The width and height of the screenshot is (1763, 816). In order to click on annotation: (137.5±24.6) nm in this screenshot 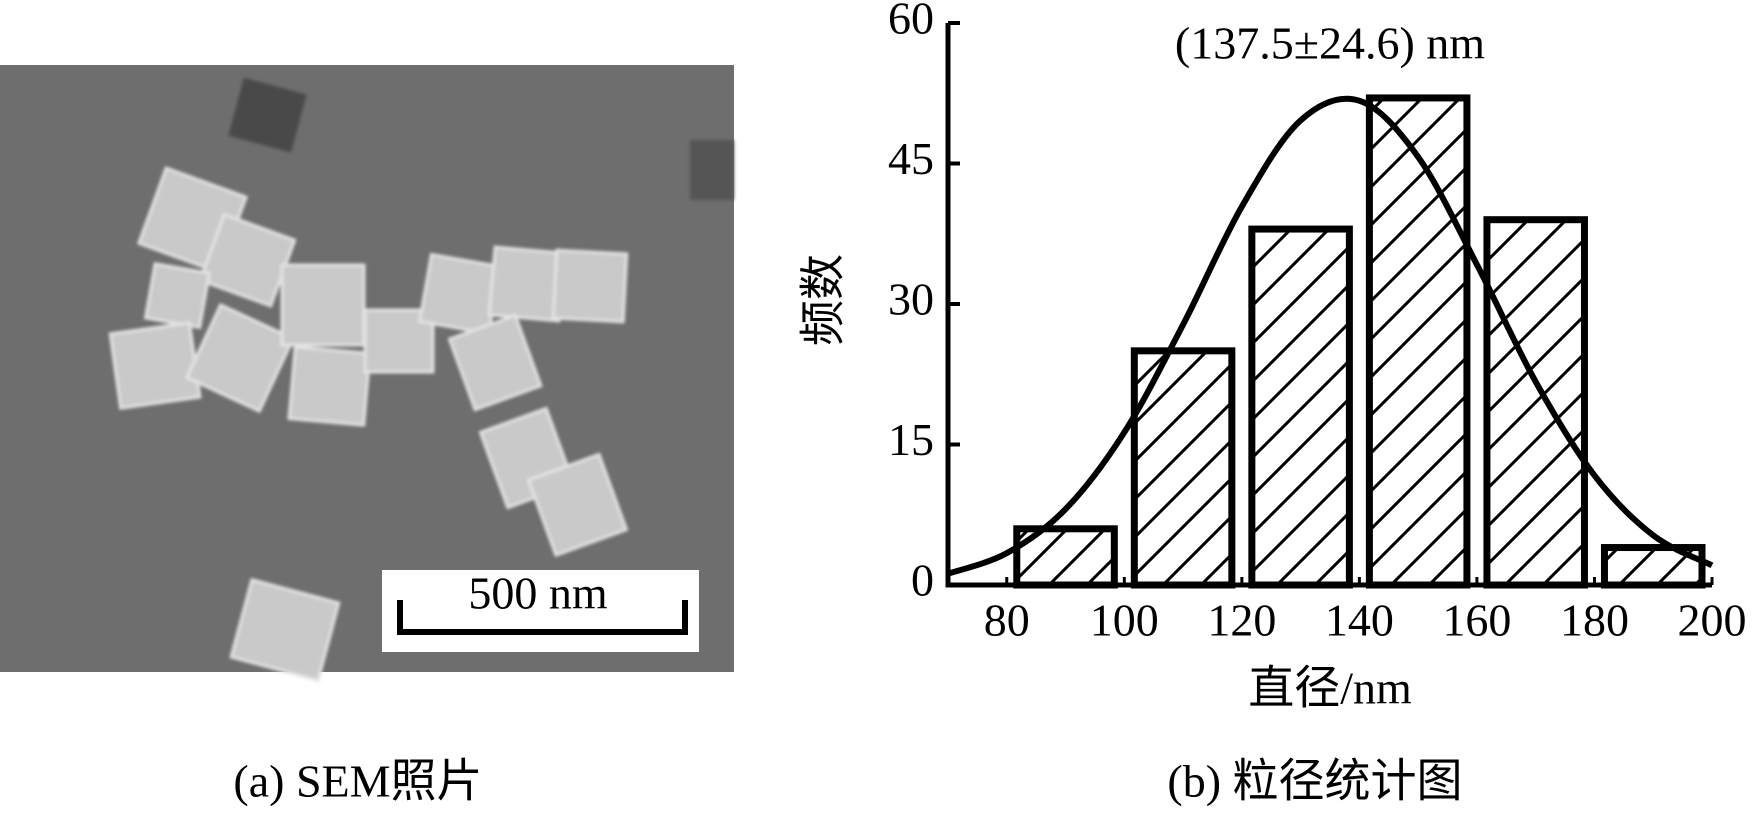, I will do `click(1330, 43)`.